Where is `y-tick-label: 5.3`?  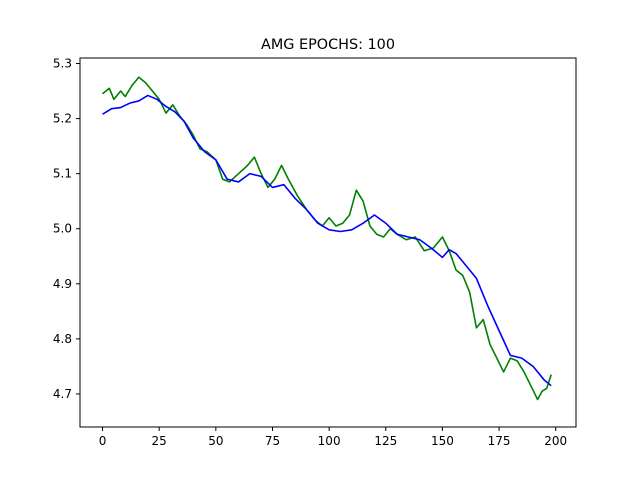
y-tick-label: 5.3 is located at coordinates (62, 64).